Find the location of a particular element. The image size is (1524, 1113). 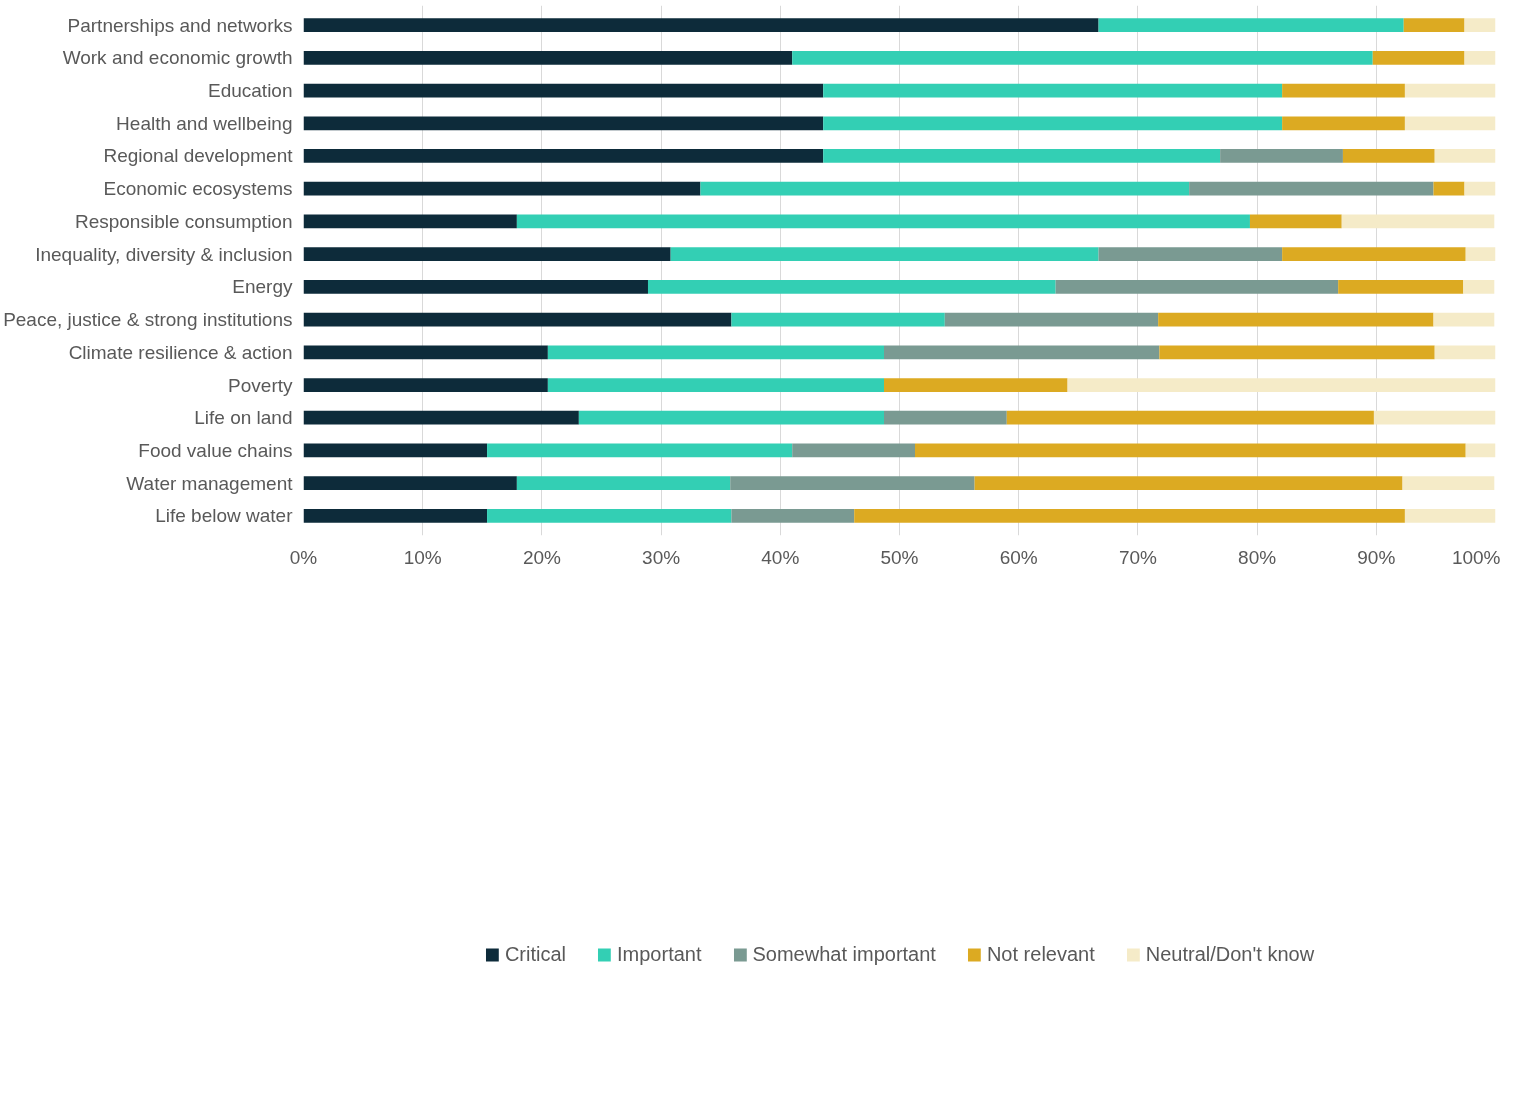

x-tick-label: 50% is located at coordinates (899, 557).